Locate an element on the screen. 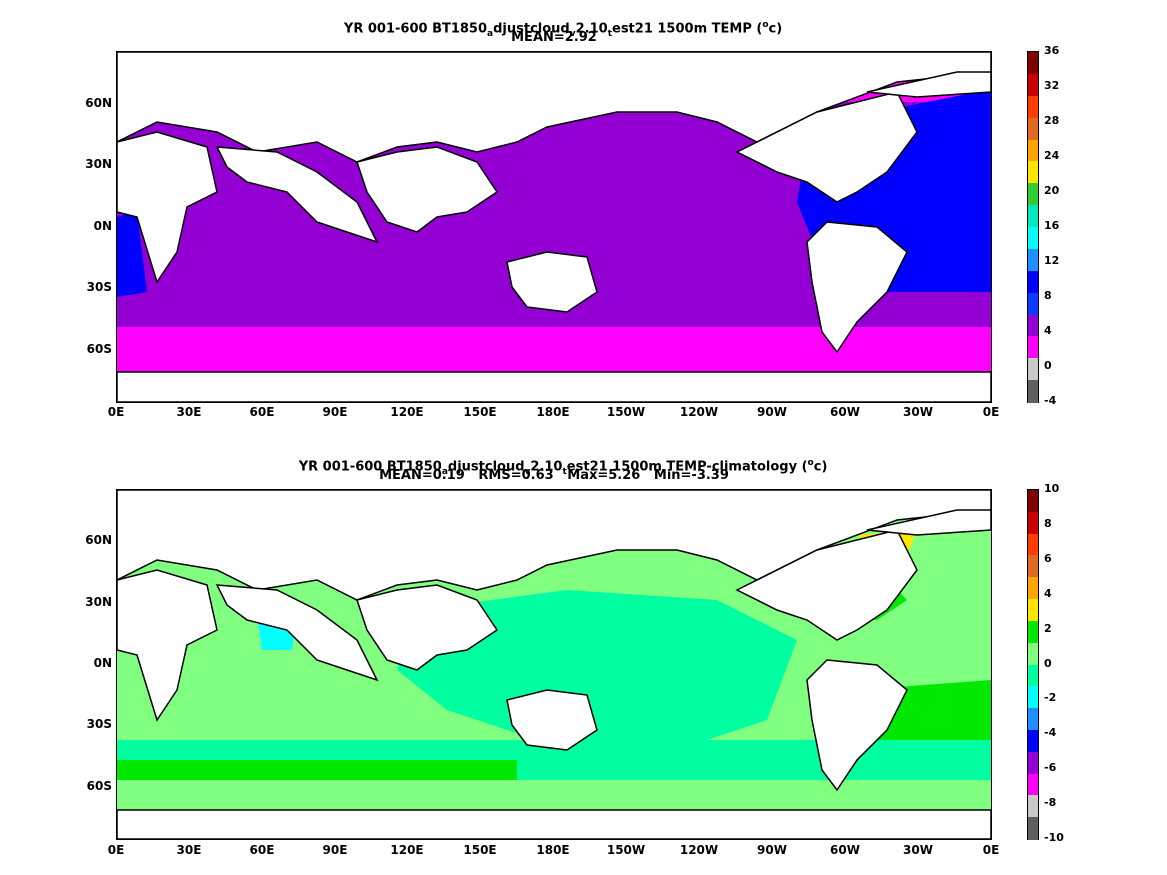 The image size is (1167, 875). bottom-colorbar is located at coordinates (1033, 664).